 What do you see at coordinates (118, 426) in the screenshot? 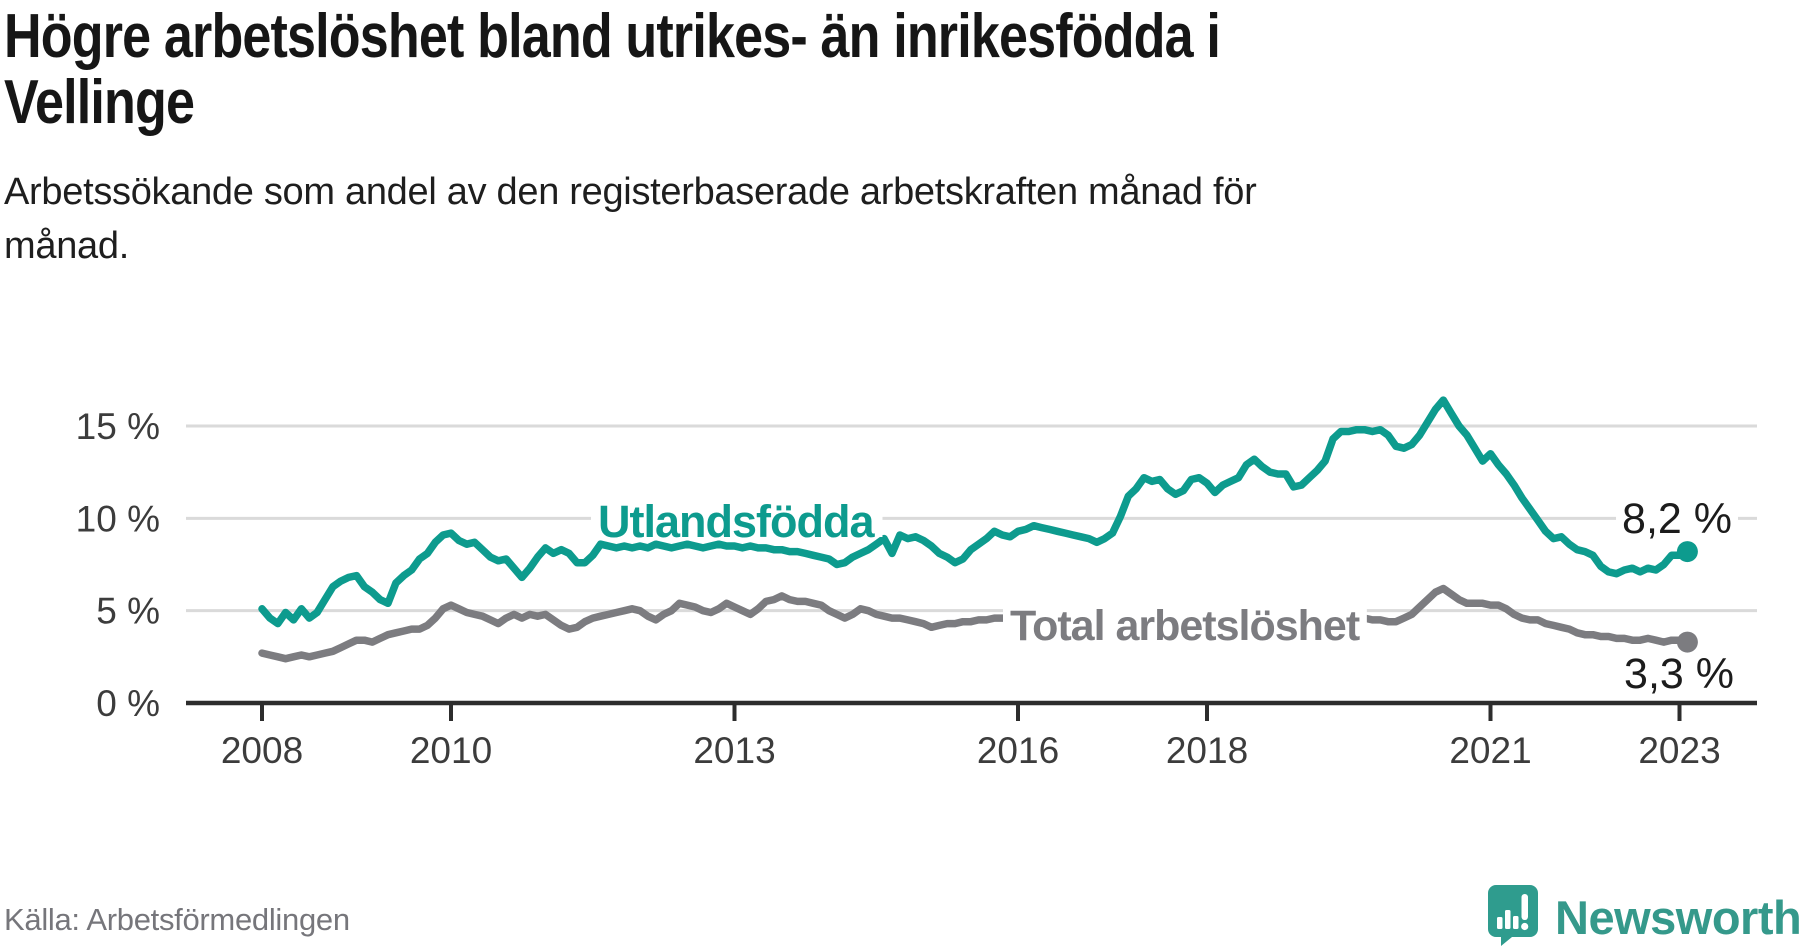
I see `y-axis-label: 15 %` at bounding box center [118, 426].